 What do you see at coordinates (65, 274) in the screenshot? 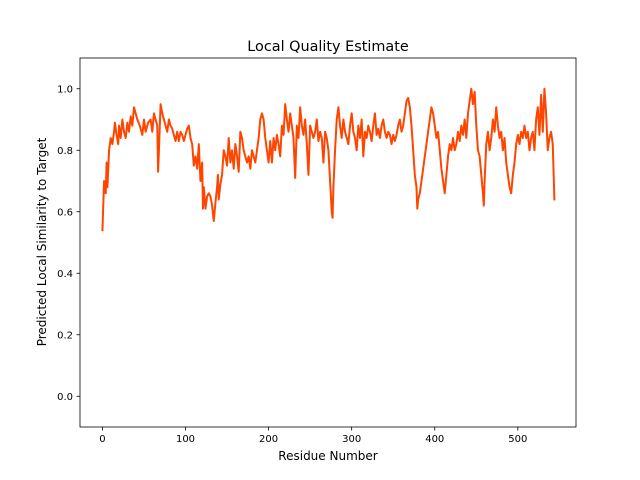
I see `y-tick-label: 0.4` at bounding box center [65, 274].